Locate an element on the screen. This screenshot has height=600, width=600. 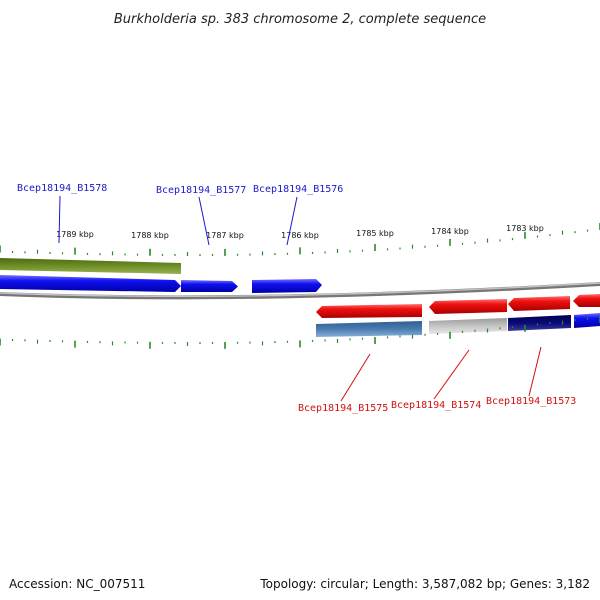
leader-line-b1574 is located at coordinates (451, 374).